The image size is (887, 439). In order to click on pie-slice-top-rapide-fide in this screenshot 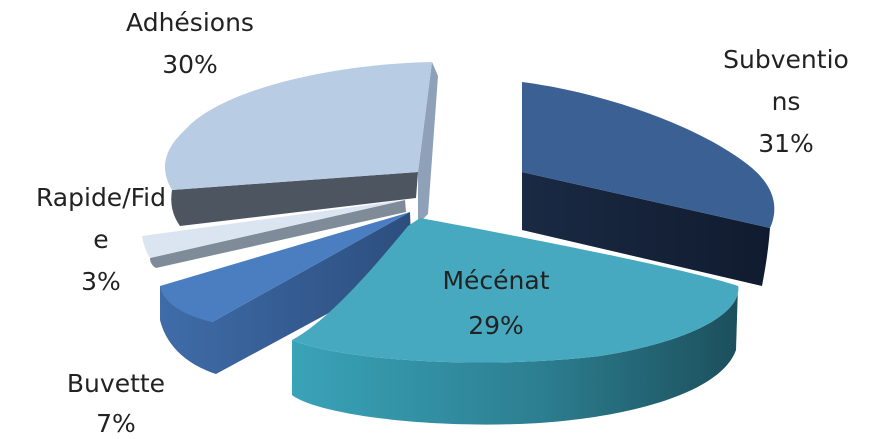, I will do `click(273, 229)`.